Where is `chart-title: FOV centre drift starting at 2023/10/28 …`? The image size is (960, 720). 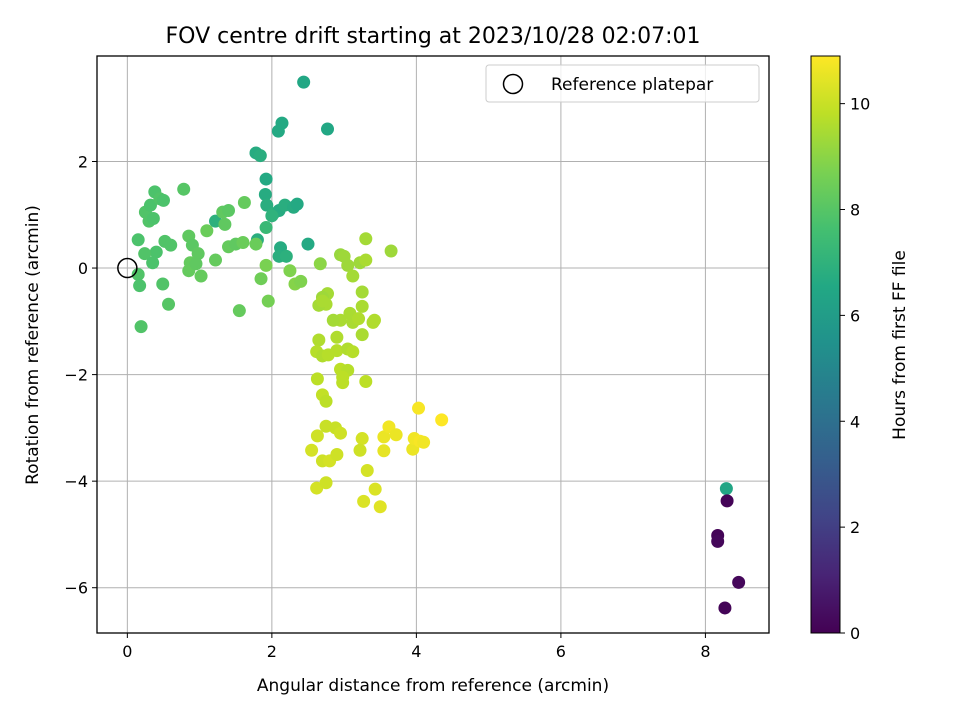 chart-title: FOV centre drift starting at 2023/10/28 … is located at coordinates (433, 36).